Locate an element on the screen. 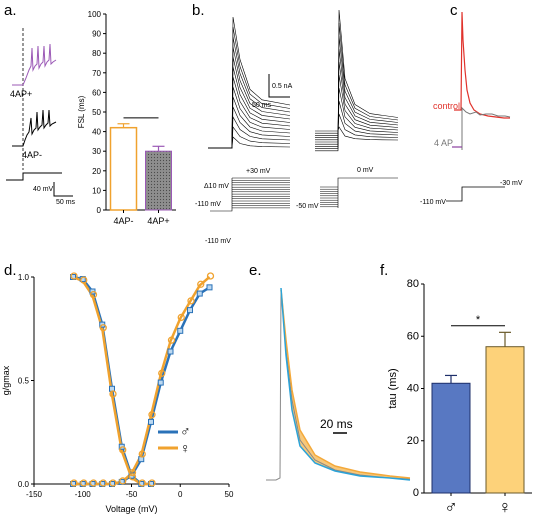  y-tick-label: 10 is located at coordinates (96, 190).